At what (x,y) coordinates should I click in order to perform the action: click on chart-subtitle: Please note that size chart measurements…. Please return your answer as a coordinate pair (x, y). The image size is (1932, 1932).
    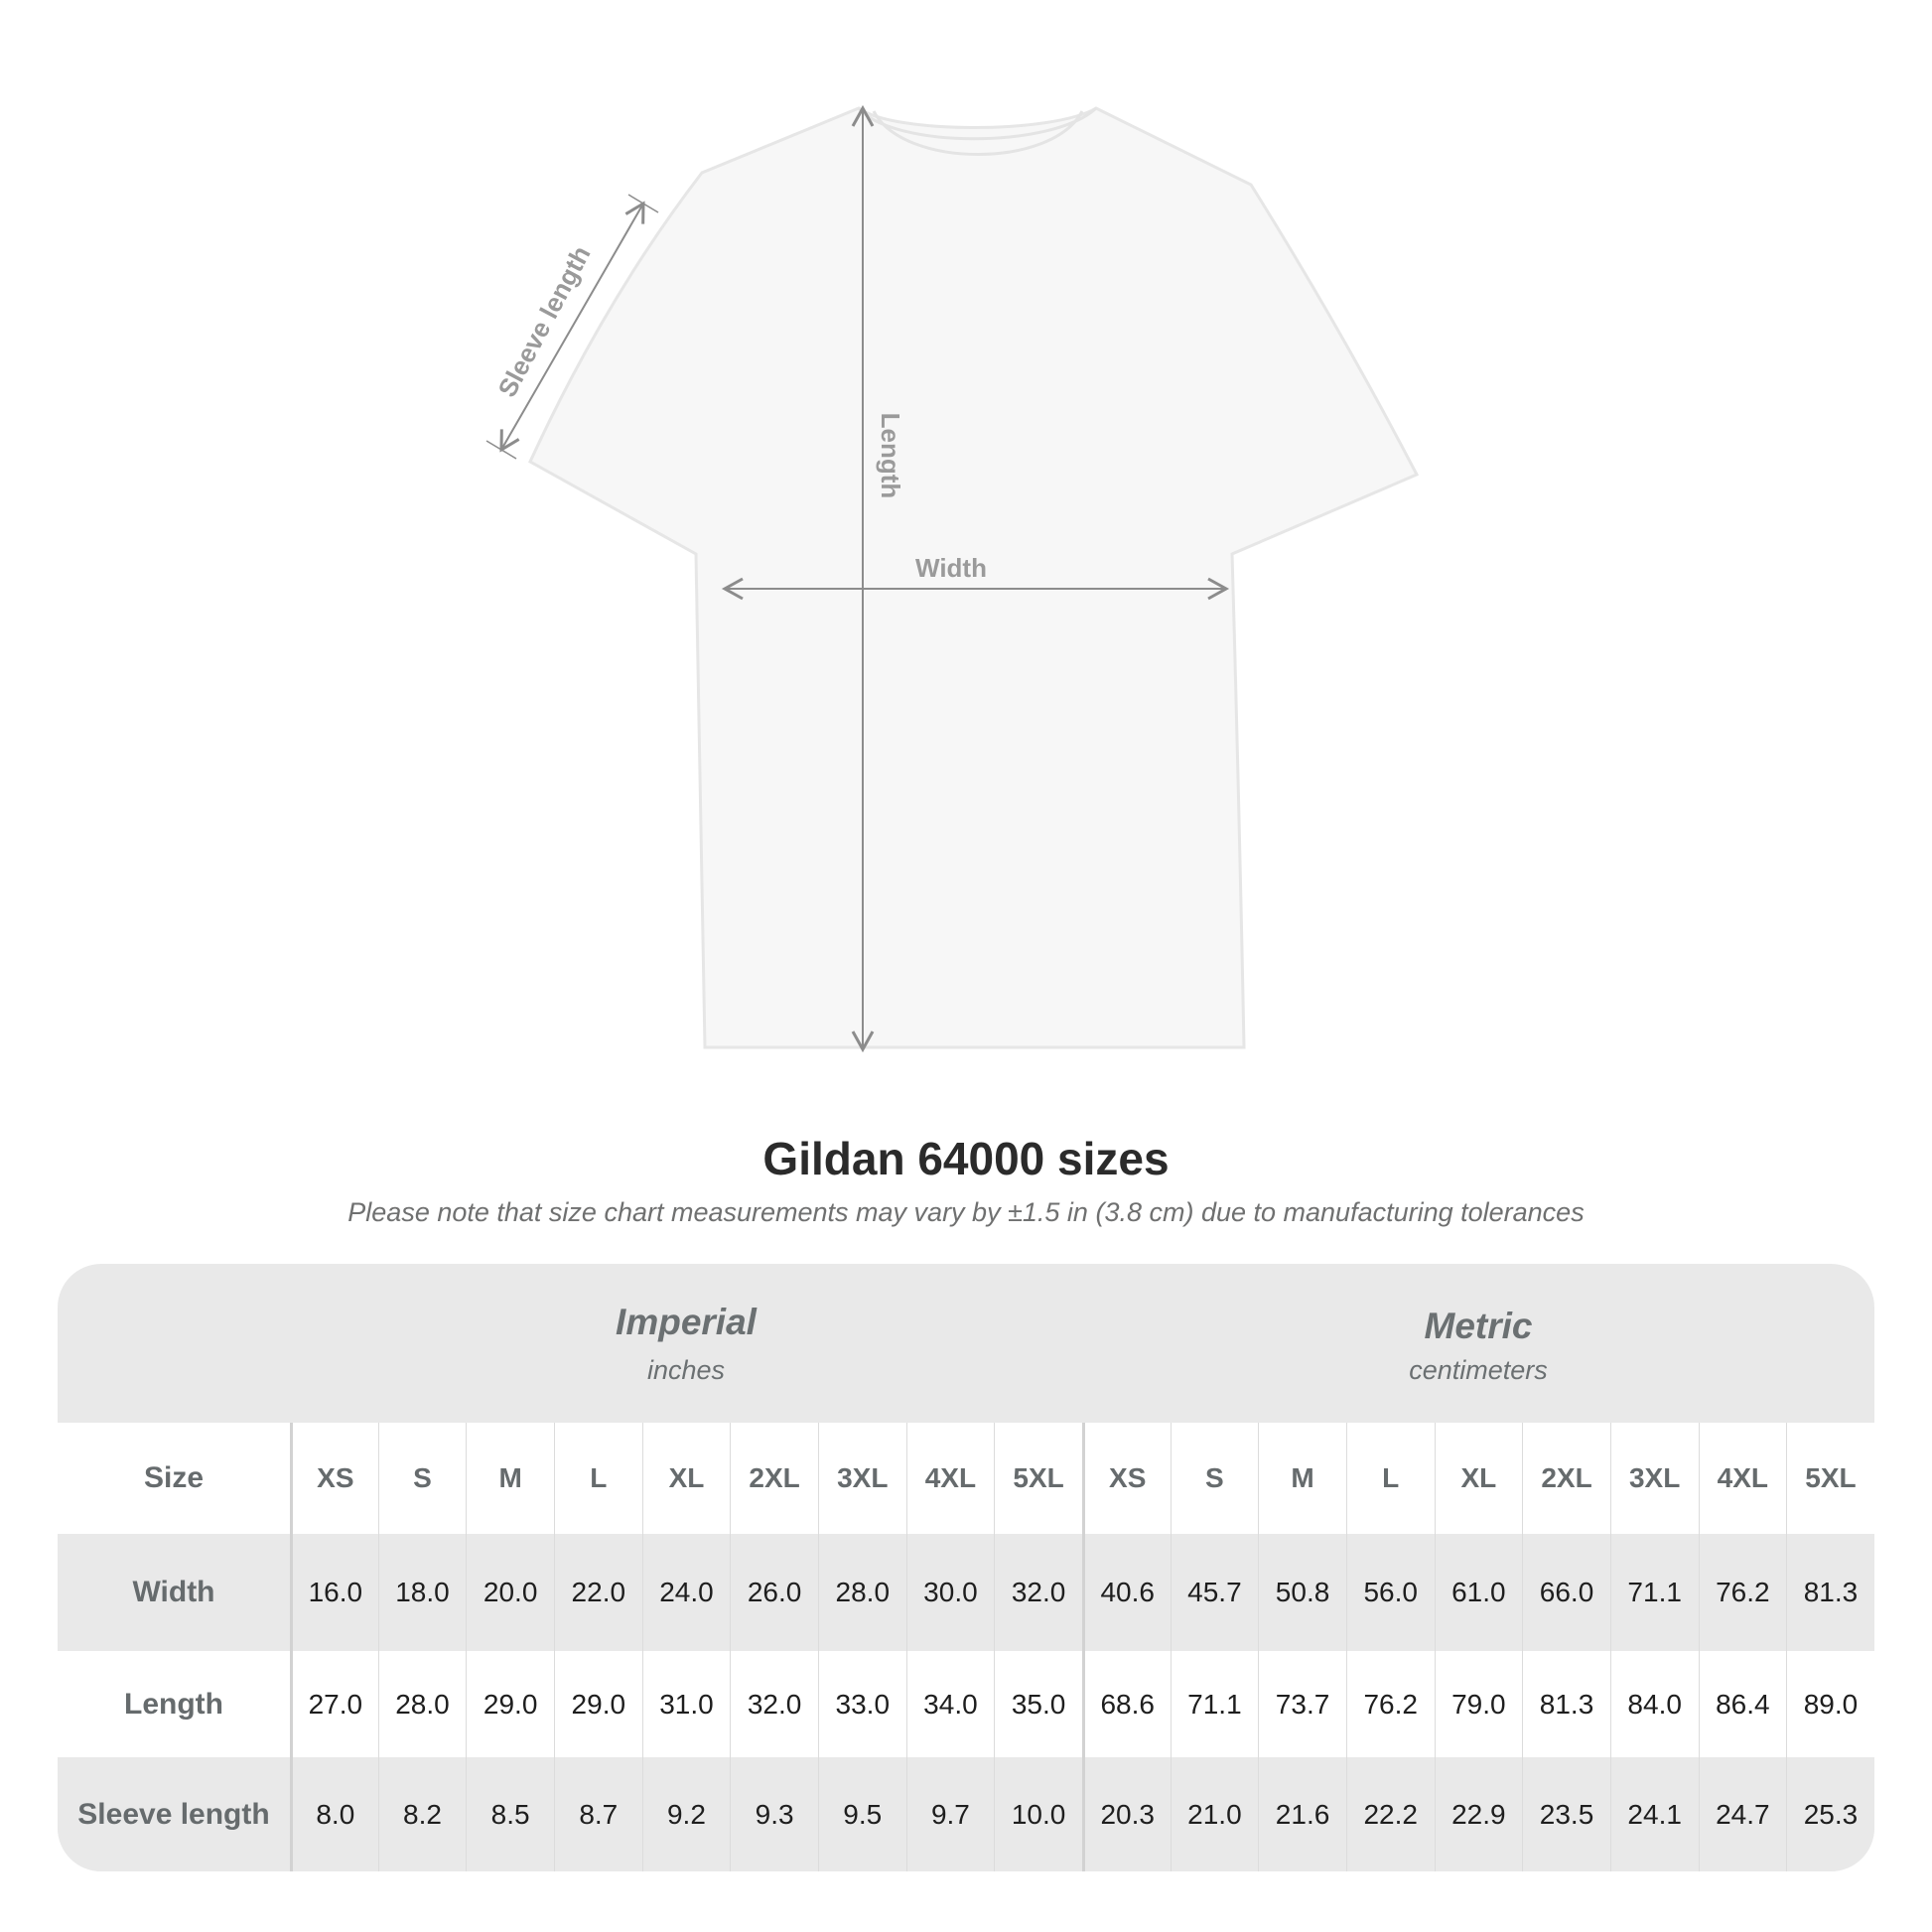
    Looking at the image, I should click on (966, 1212).